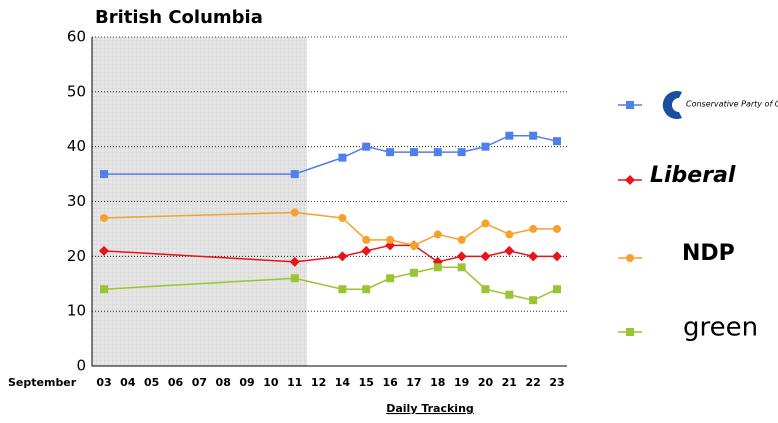  Describe the element at coordinates (343, 382) in the screenshot. I see `x-tick-label: 14` at that location.